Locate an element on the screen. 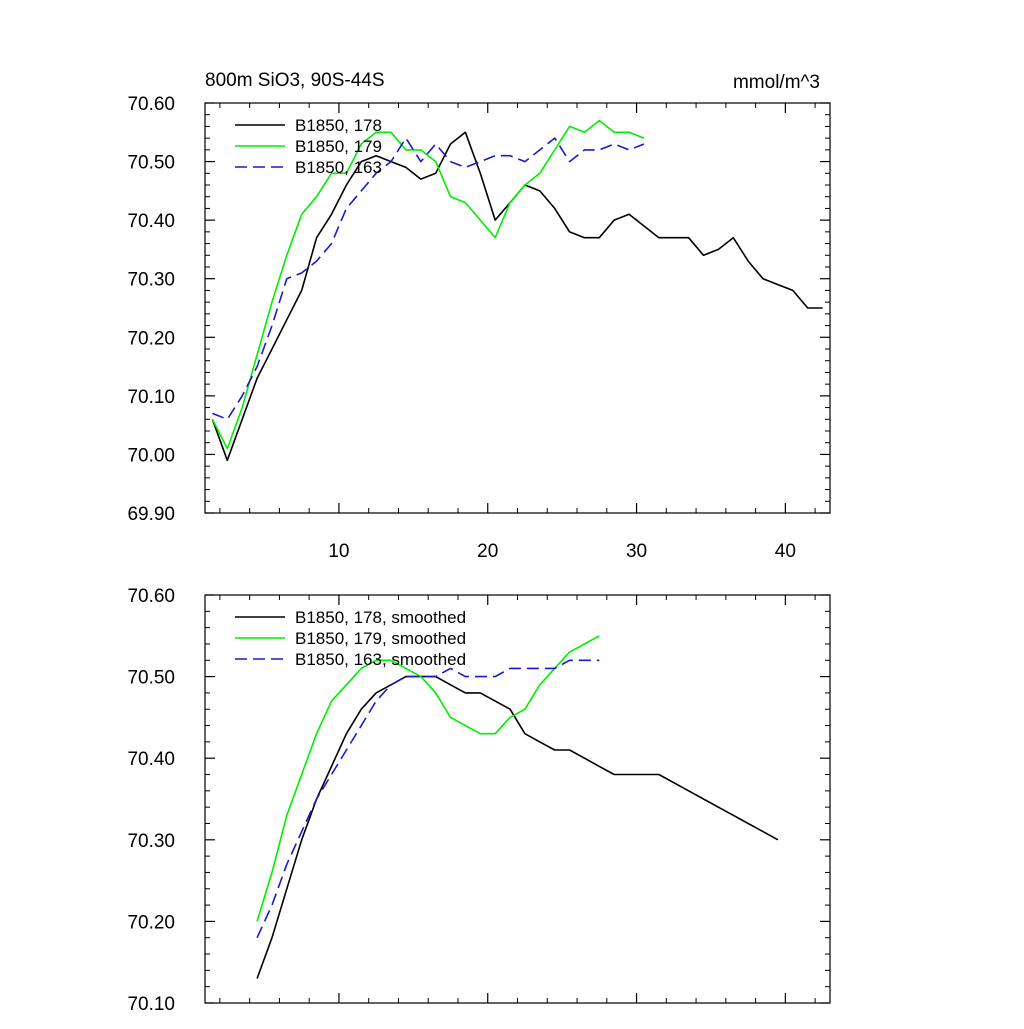  x-tick-label: 20 is located at coordinates (487, 551).